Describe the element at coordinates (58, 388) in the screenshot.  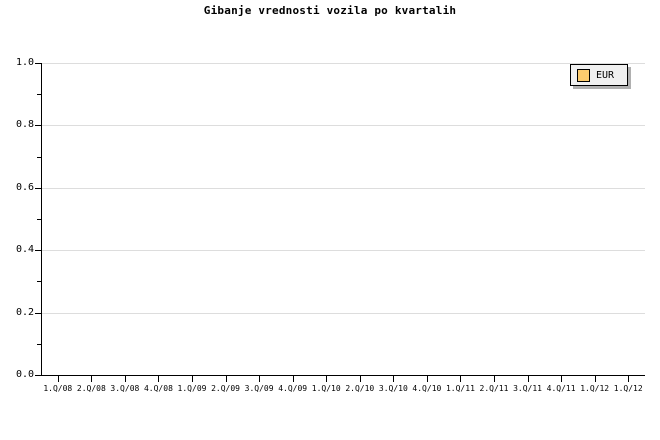
I see `x-tick-label: 1.Q/08` at that location.